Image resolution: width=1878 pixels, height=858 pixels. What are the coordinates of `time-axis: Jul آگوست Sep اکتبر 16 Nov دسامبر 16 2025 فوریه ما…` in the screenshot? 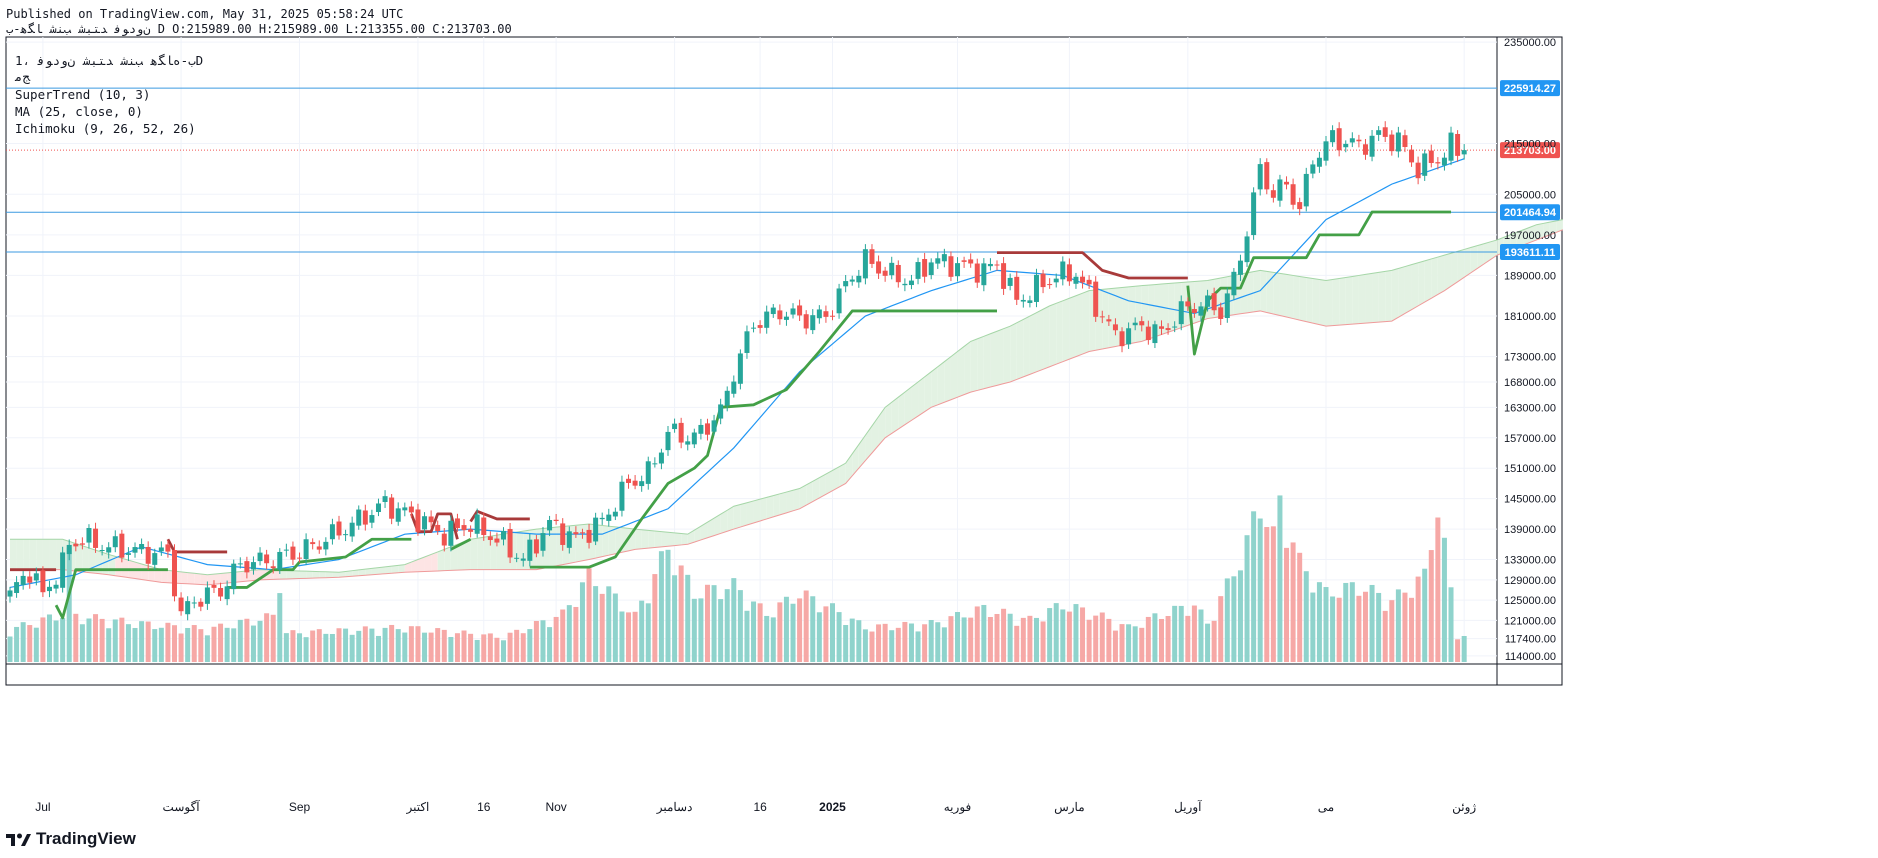 It's located at (755, 806).